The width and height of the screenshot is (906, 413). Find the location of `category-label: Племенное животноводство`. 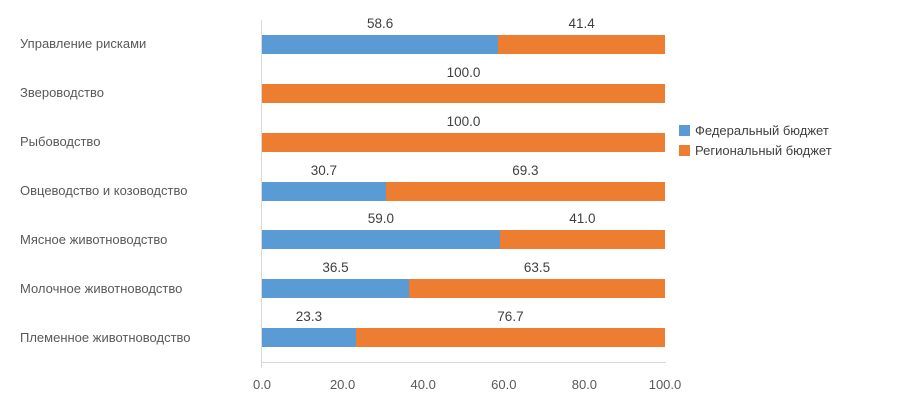

category-label: Племенное животноводство is located at coordinates (105, 337).